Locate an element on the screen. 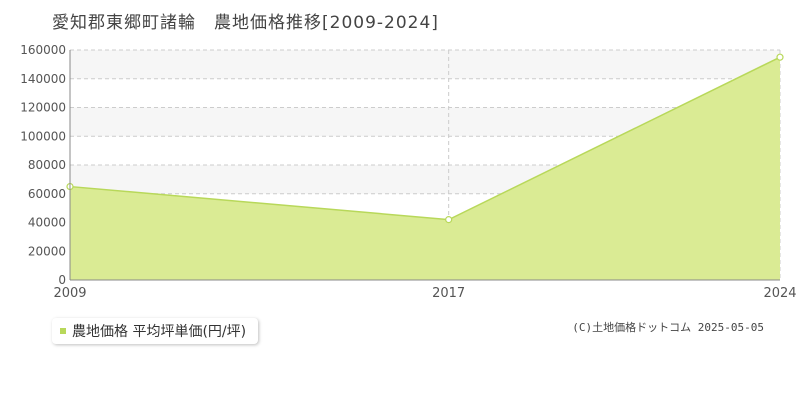 The height and width of the screenshot is (400, 800). x-axis-ticks: 2009 2017 2024 is located at coordinates (424, 293).